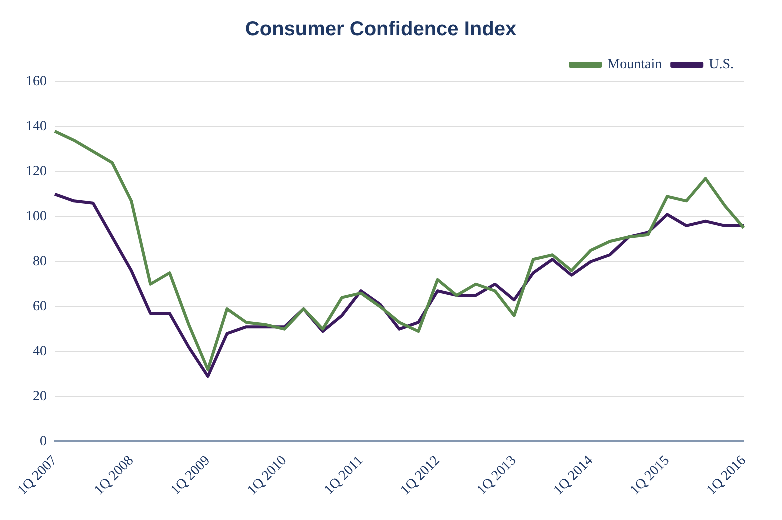 This screenshot has width=782, height=520. I want to click on y-tick-label: 160, so click(36, 82).